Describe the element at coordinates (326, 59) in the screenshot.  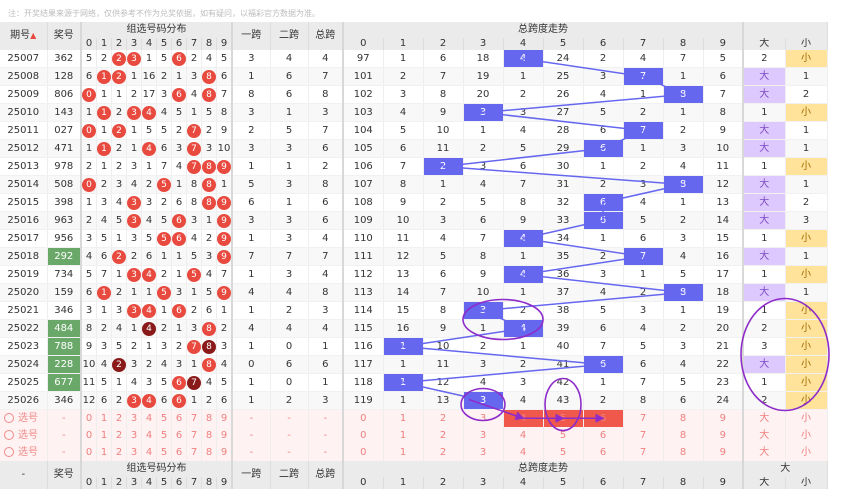
I see `span-total-cell: 4` at that location.